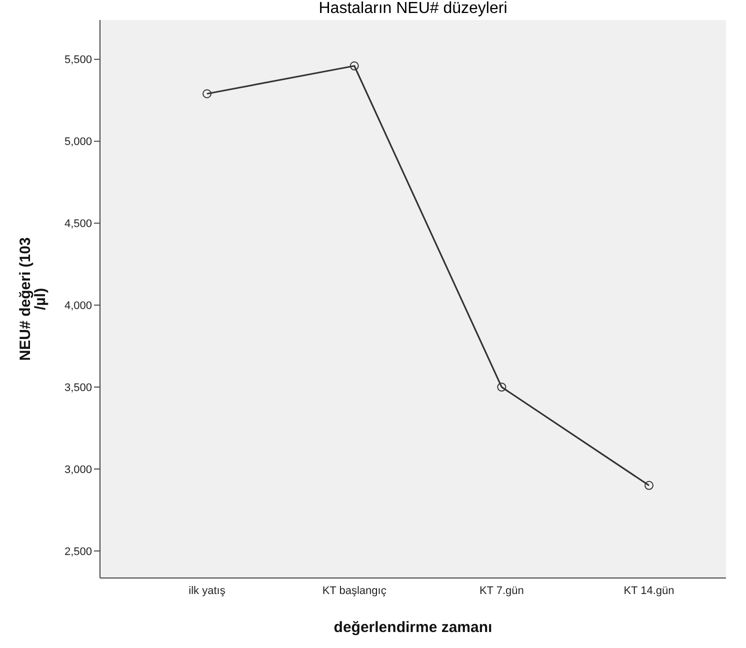 The height and width of the screenshot is (648, 746). What do you see at coordinates (354, 590) in the screenshot?
I see `x-tick-label: KT başlangıç` at bounding box center [354, 590].